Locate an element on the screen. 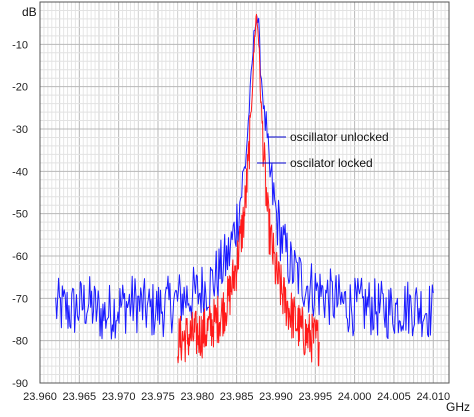  x-tick-label: 23.995 is located at coordinates (315, 397).